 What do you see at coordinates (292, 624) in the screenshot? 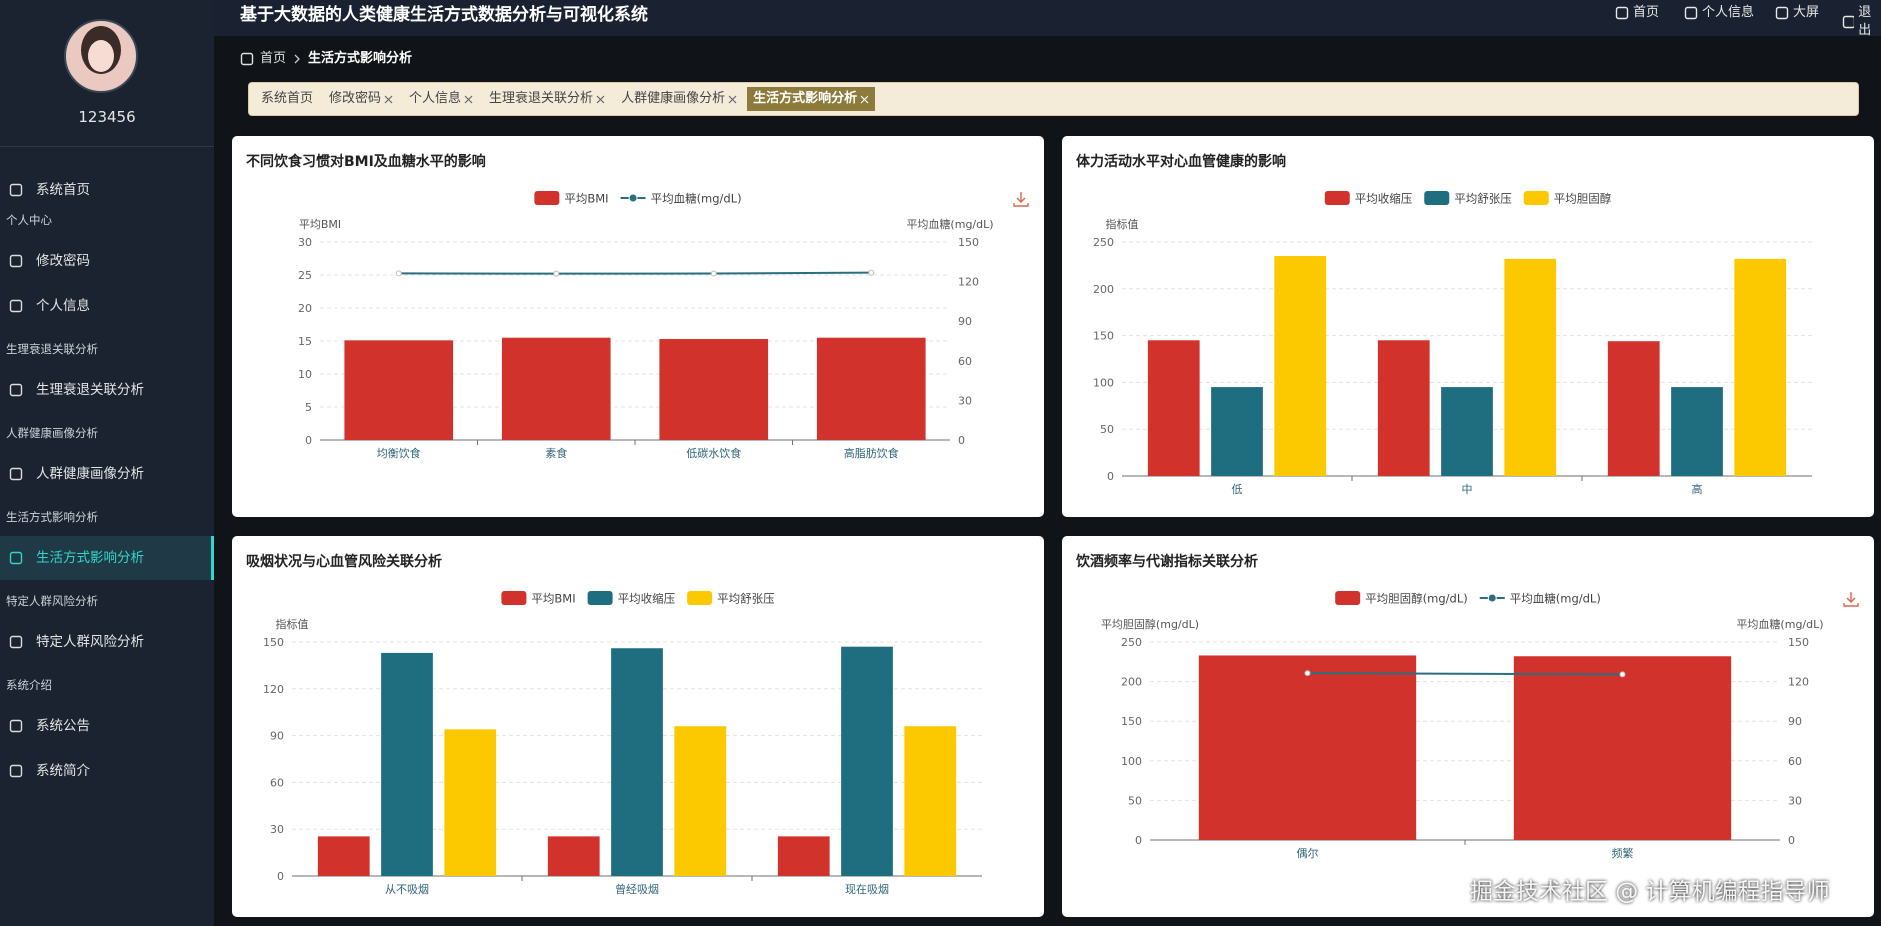
I see `y-axis-name: 指标值` at bounding box center [292, 624].